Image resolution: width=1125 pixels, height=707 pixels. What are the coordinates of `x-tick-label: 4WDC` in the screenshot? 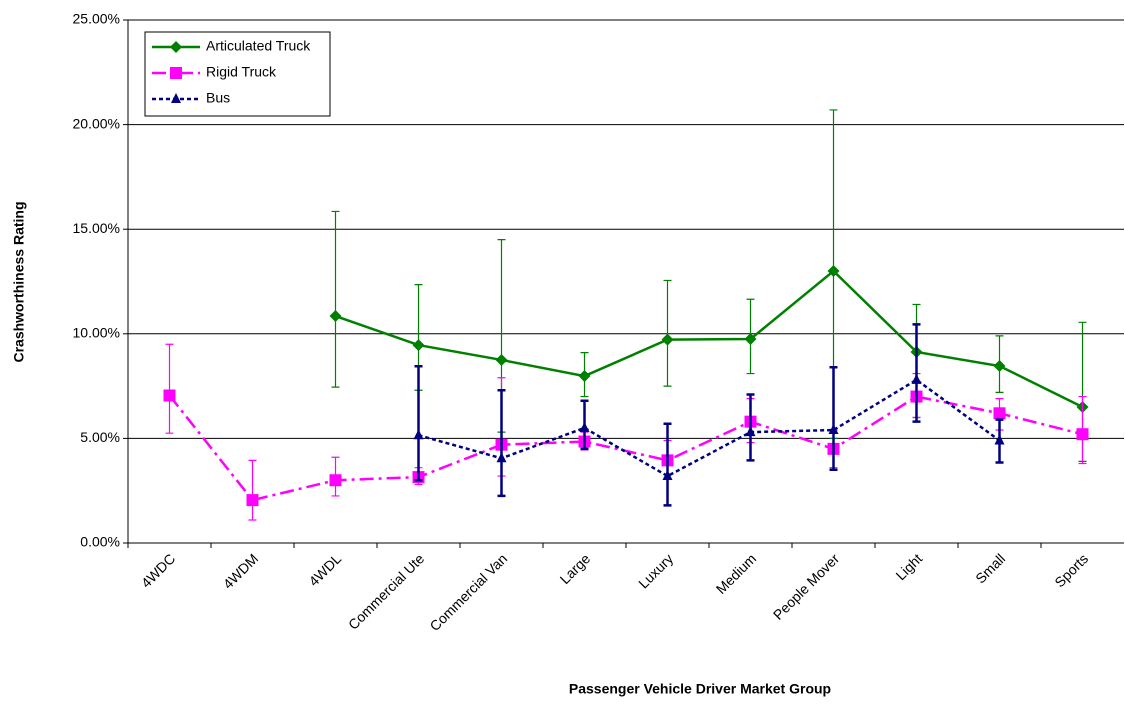 It's located at (158, 570).